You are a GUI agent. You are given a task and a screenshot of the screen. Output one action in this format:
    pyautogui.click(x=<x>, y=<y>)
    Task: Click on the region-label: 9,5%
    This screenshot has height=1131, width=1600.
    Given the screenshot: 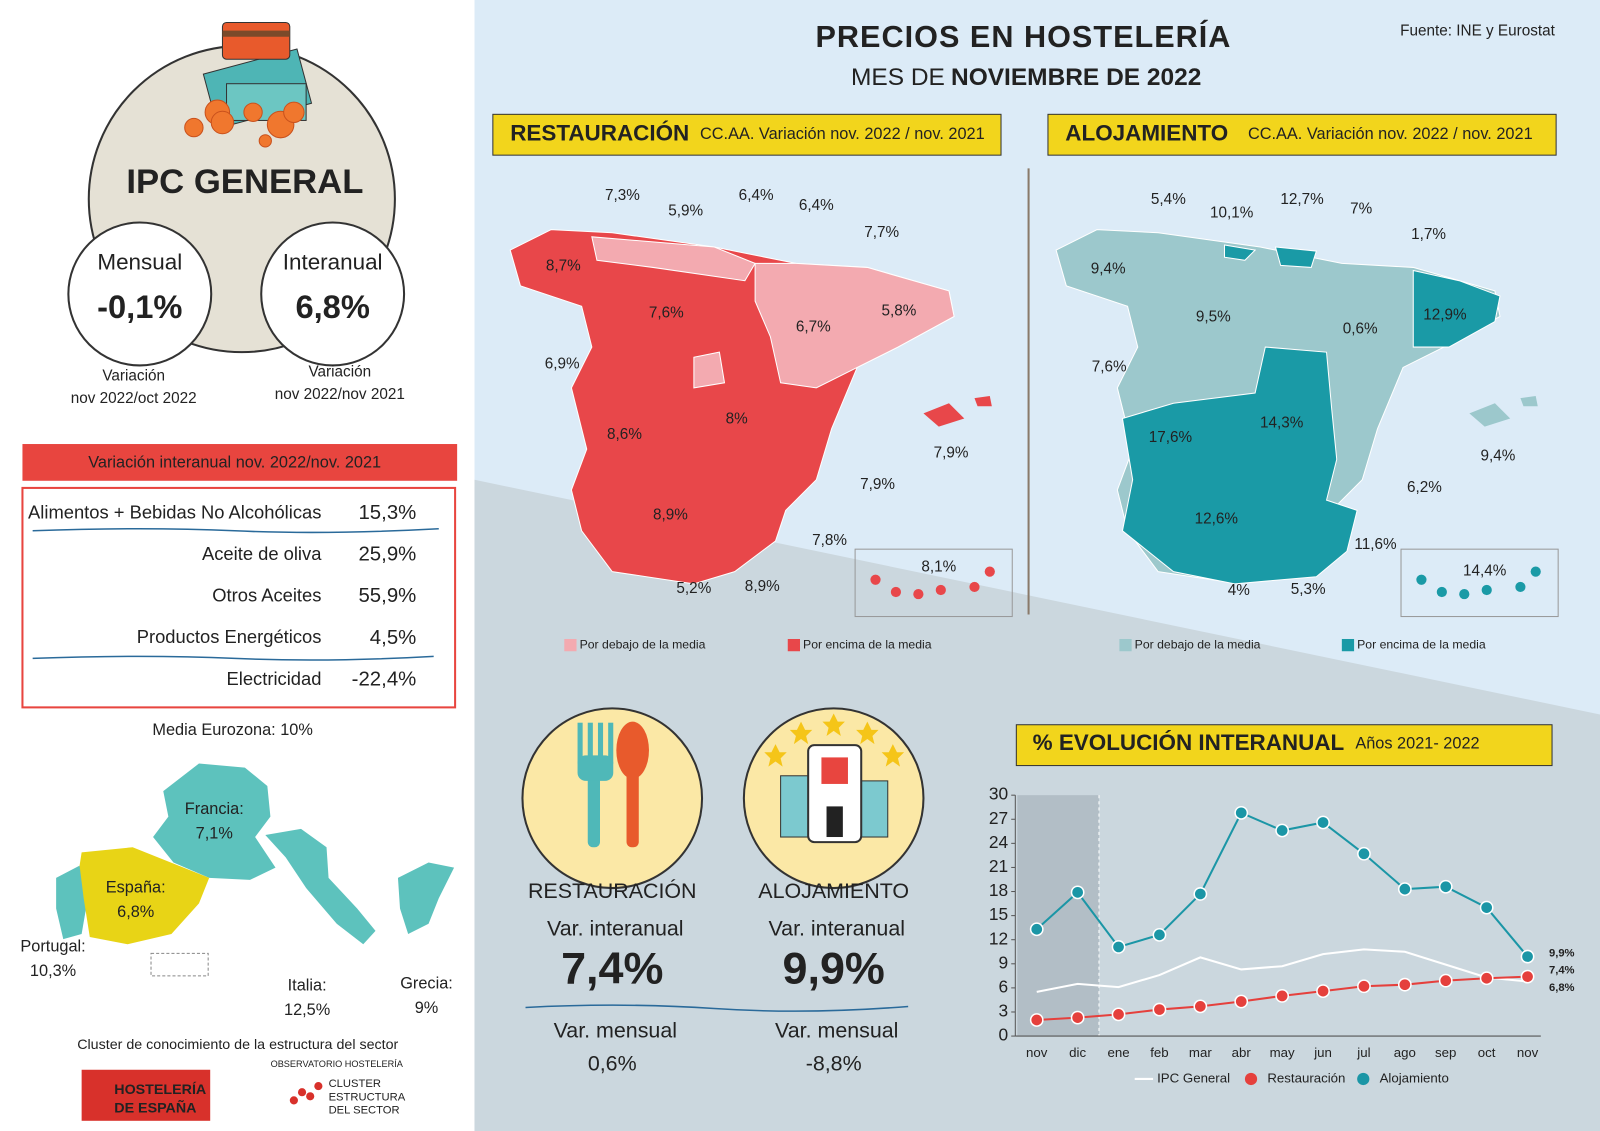 What is the action you would take?
    pyautogui.click(x=1213, y=317)
    